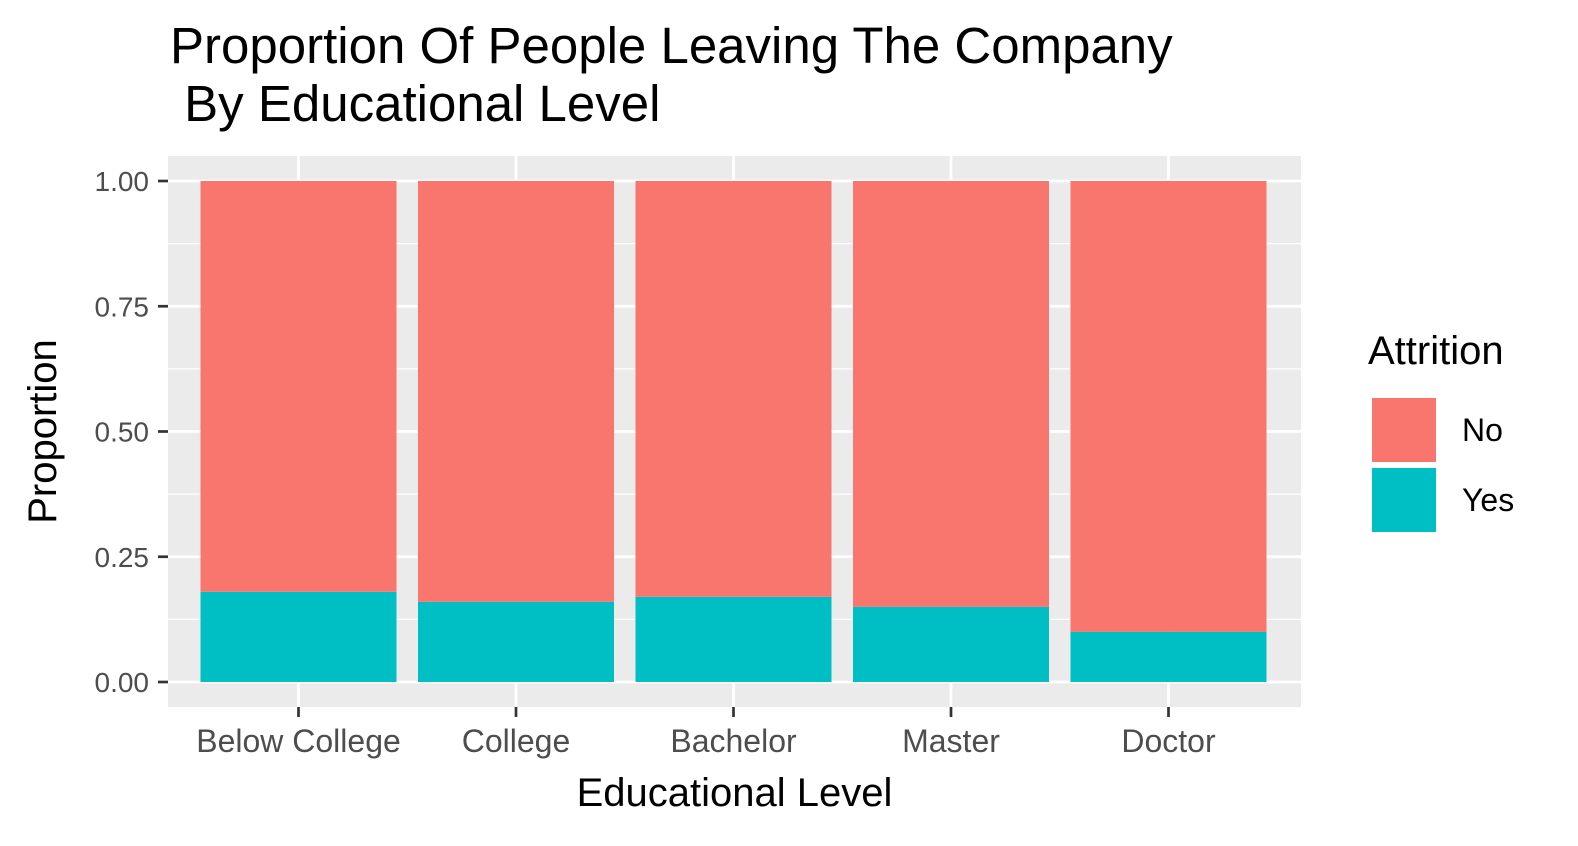 The width and height of the screenshot is (1578, 846). Describe the element at coordinates (671, 45) in the screenshot. I see `chart-title-line-1: Proportion Of People Leaving The Company` at that location.